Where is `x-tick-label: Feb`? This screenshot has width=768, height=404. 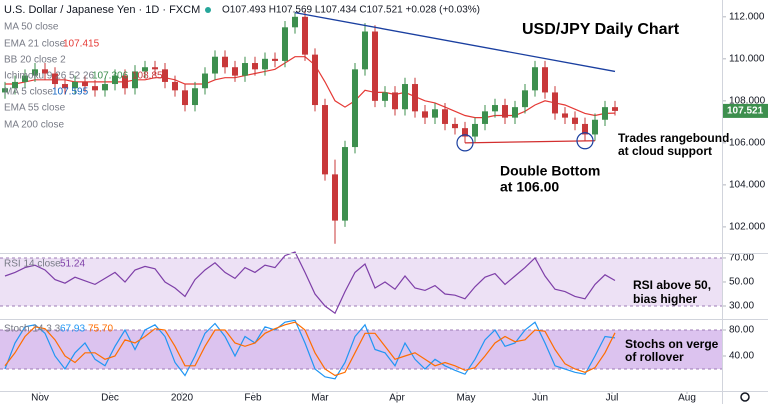
x-tick-label: Feb is located at coordinates (253, 398).